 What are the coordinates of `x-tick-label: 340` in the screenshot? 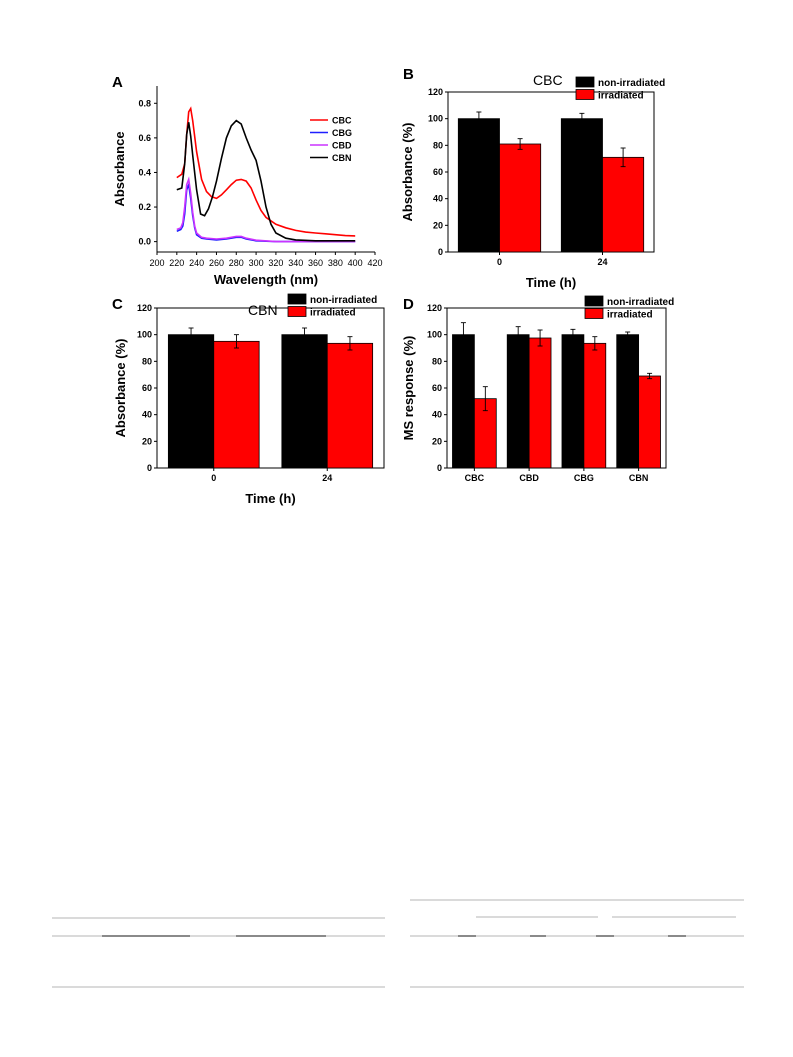 It's located at (295, 263).